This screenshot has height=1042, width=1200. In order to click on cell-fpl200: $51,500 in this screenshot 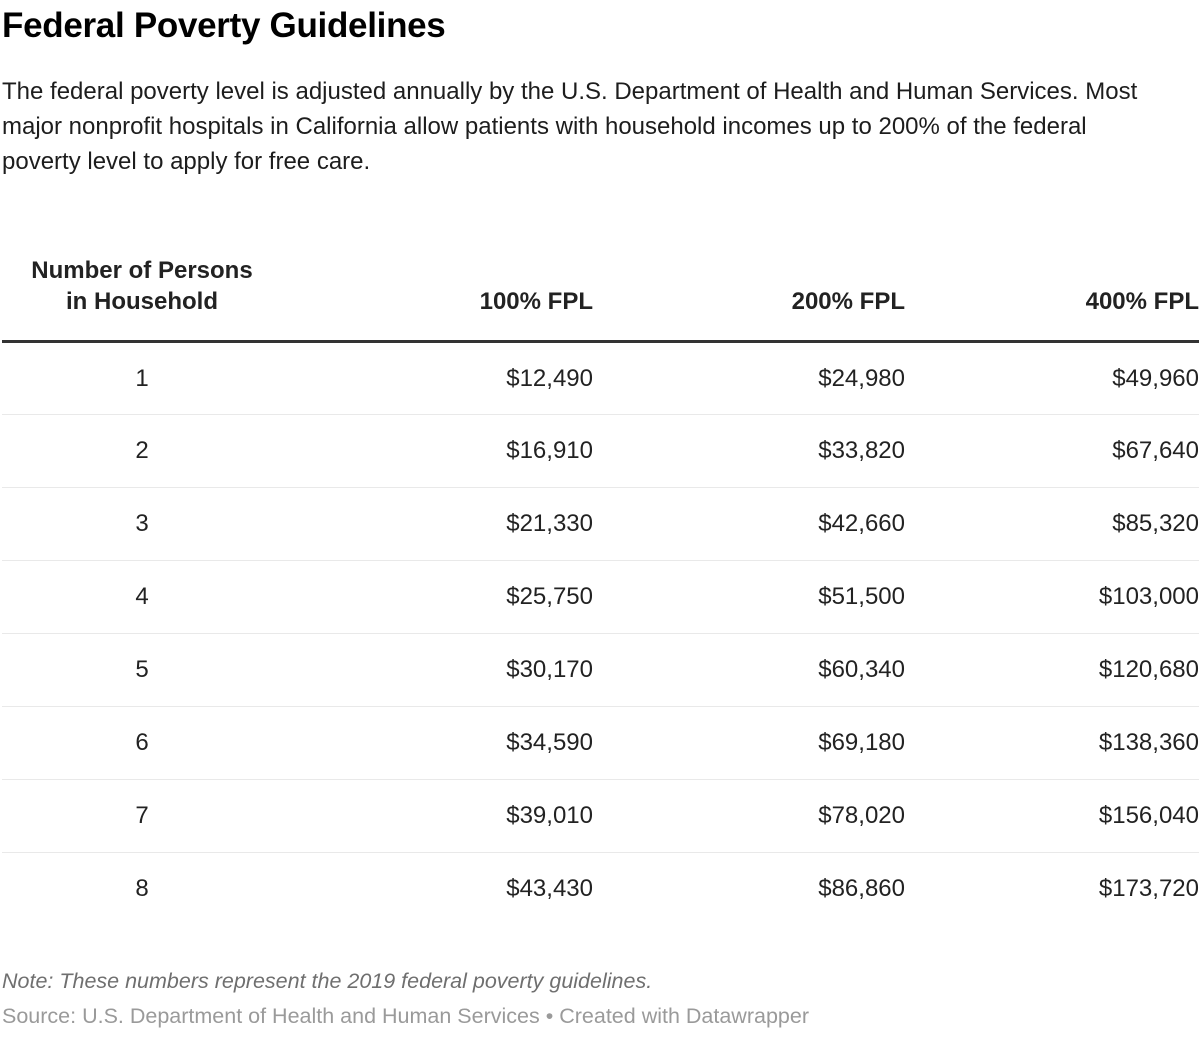, I will do `click(749, 597)`.